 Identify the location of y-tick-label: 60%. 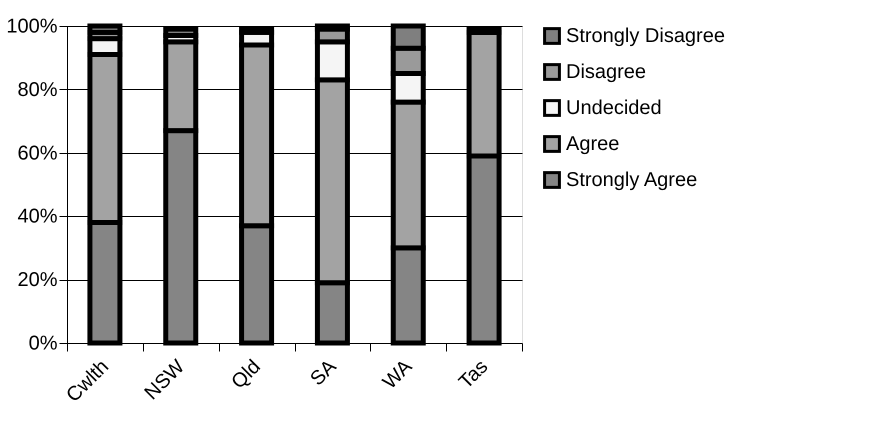
(37, 153).